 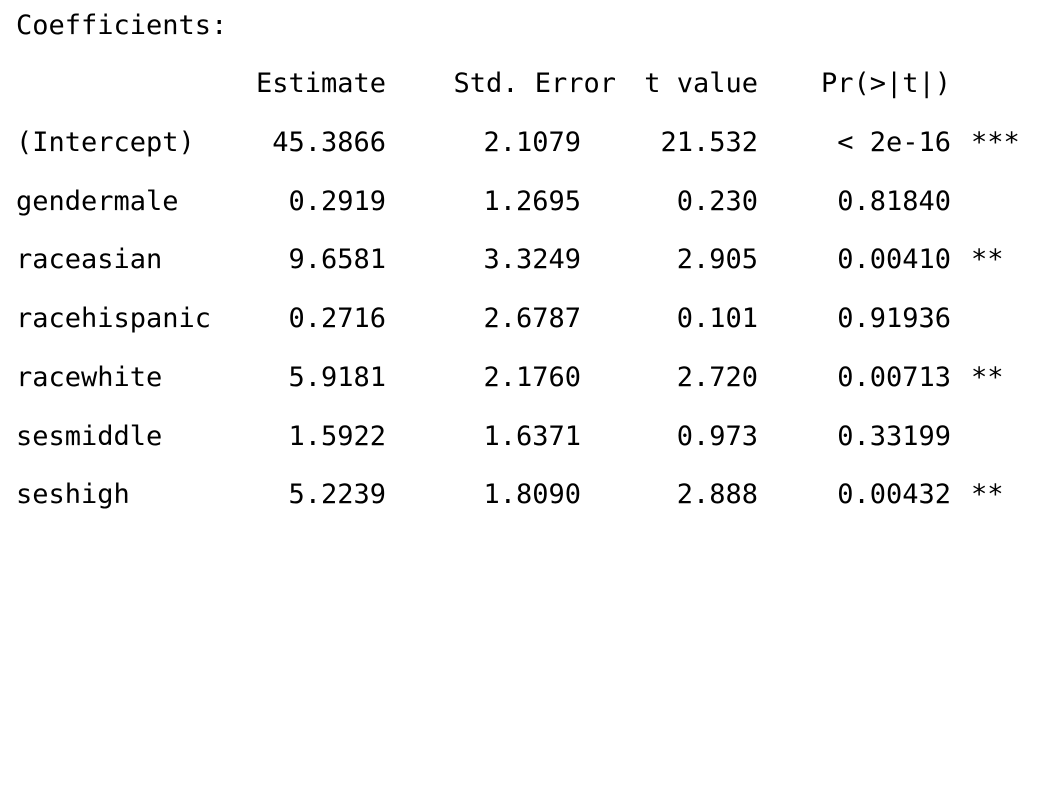 What do you see at coordinates (894, 494) in the screenshot?
I see `row-p-value: 0.00432` at bounding box center [894, 494].